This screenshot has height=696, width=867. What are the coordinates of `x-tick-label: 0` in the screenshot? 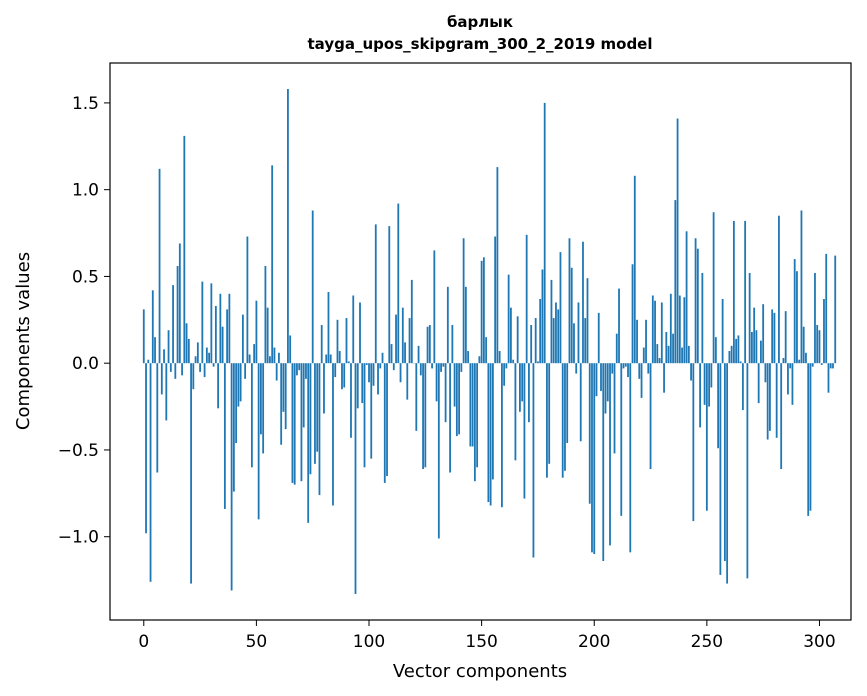 It's located at (143, 642).